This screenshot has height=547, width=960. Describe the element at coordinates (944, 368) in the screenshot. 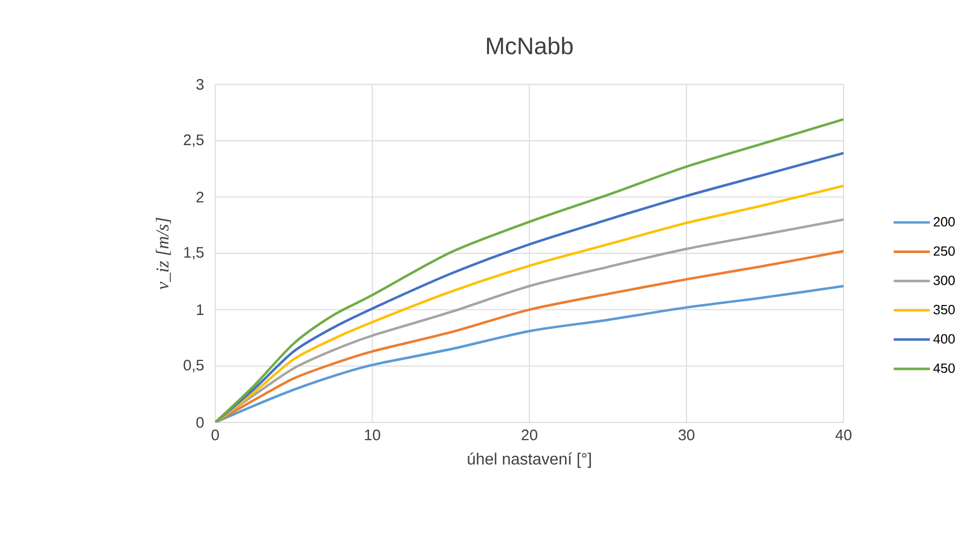

I see `legend-label: 450` at that location.